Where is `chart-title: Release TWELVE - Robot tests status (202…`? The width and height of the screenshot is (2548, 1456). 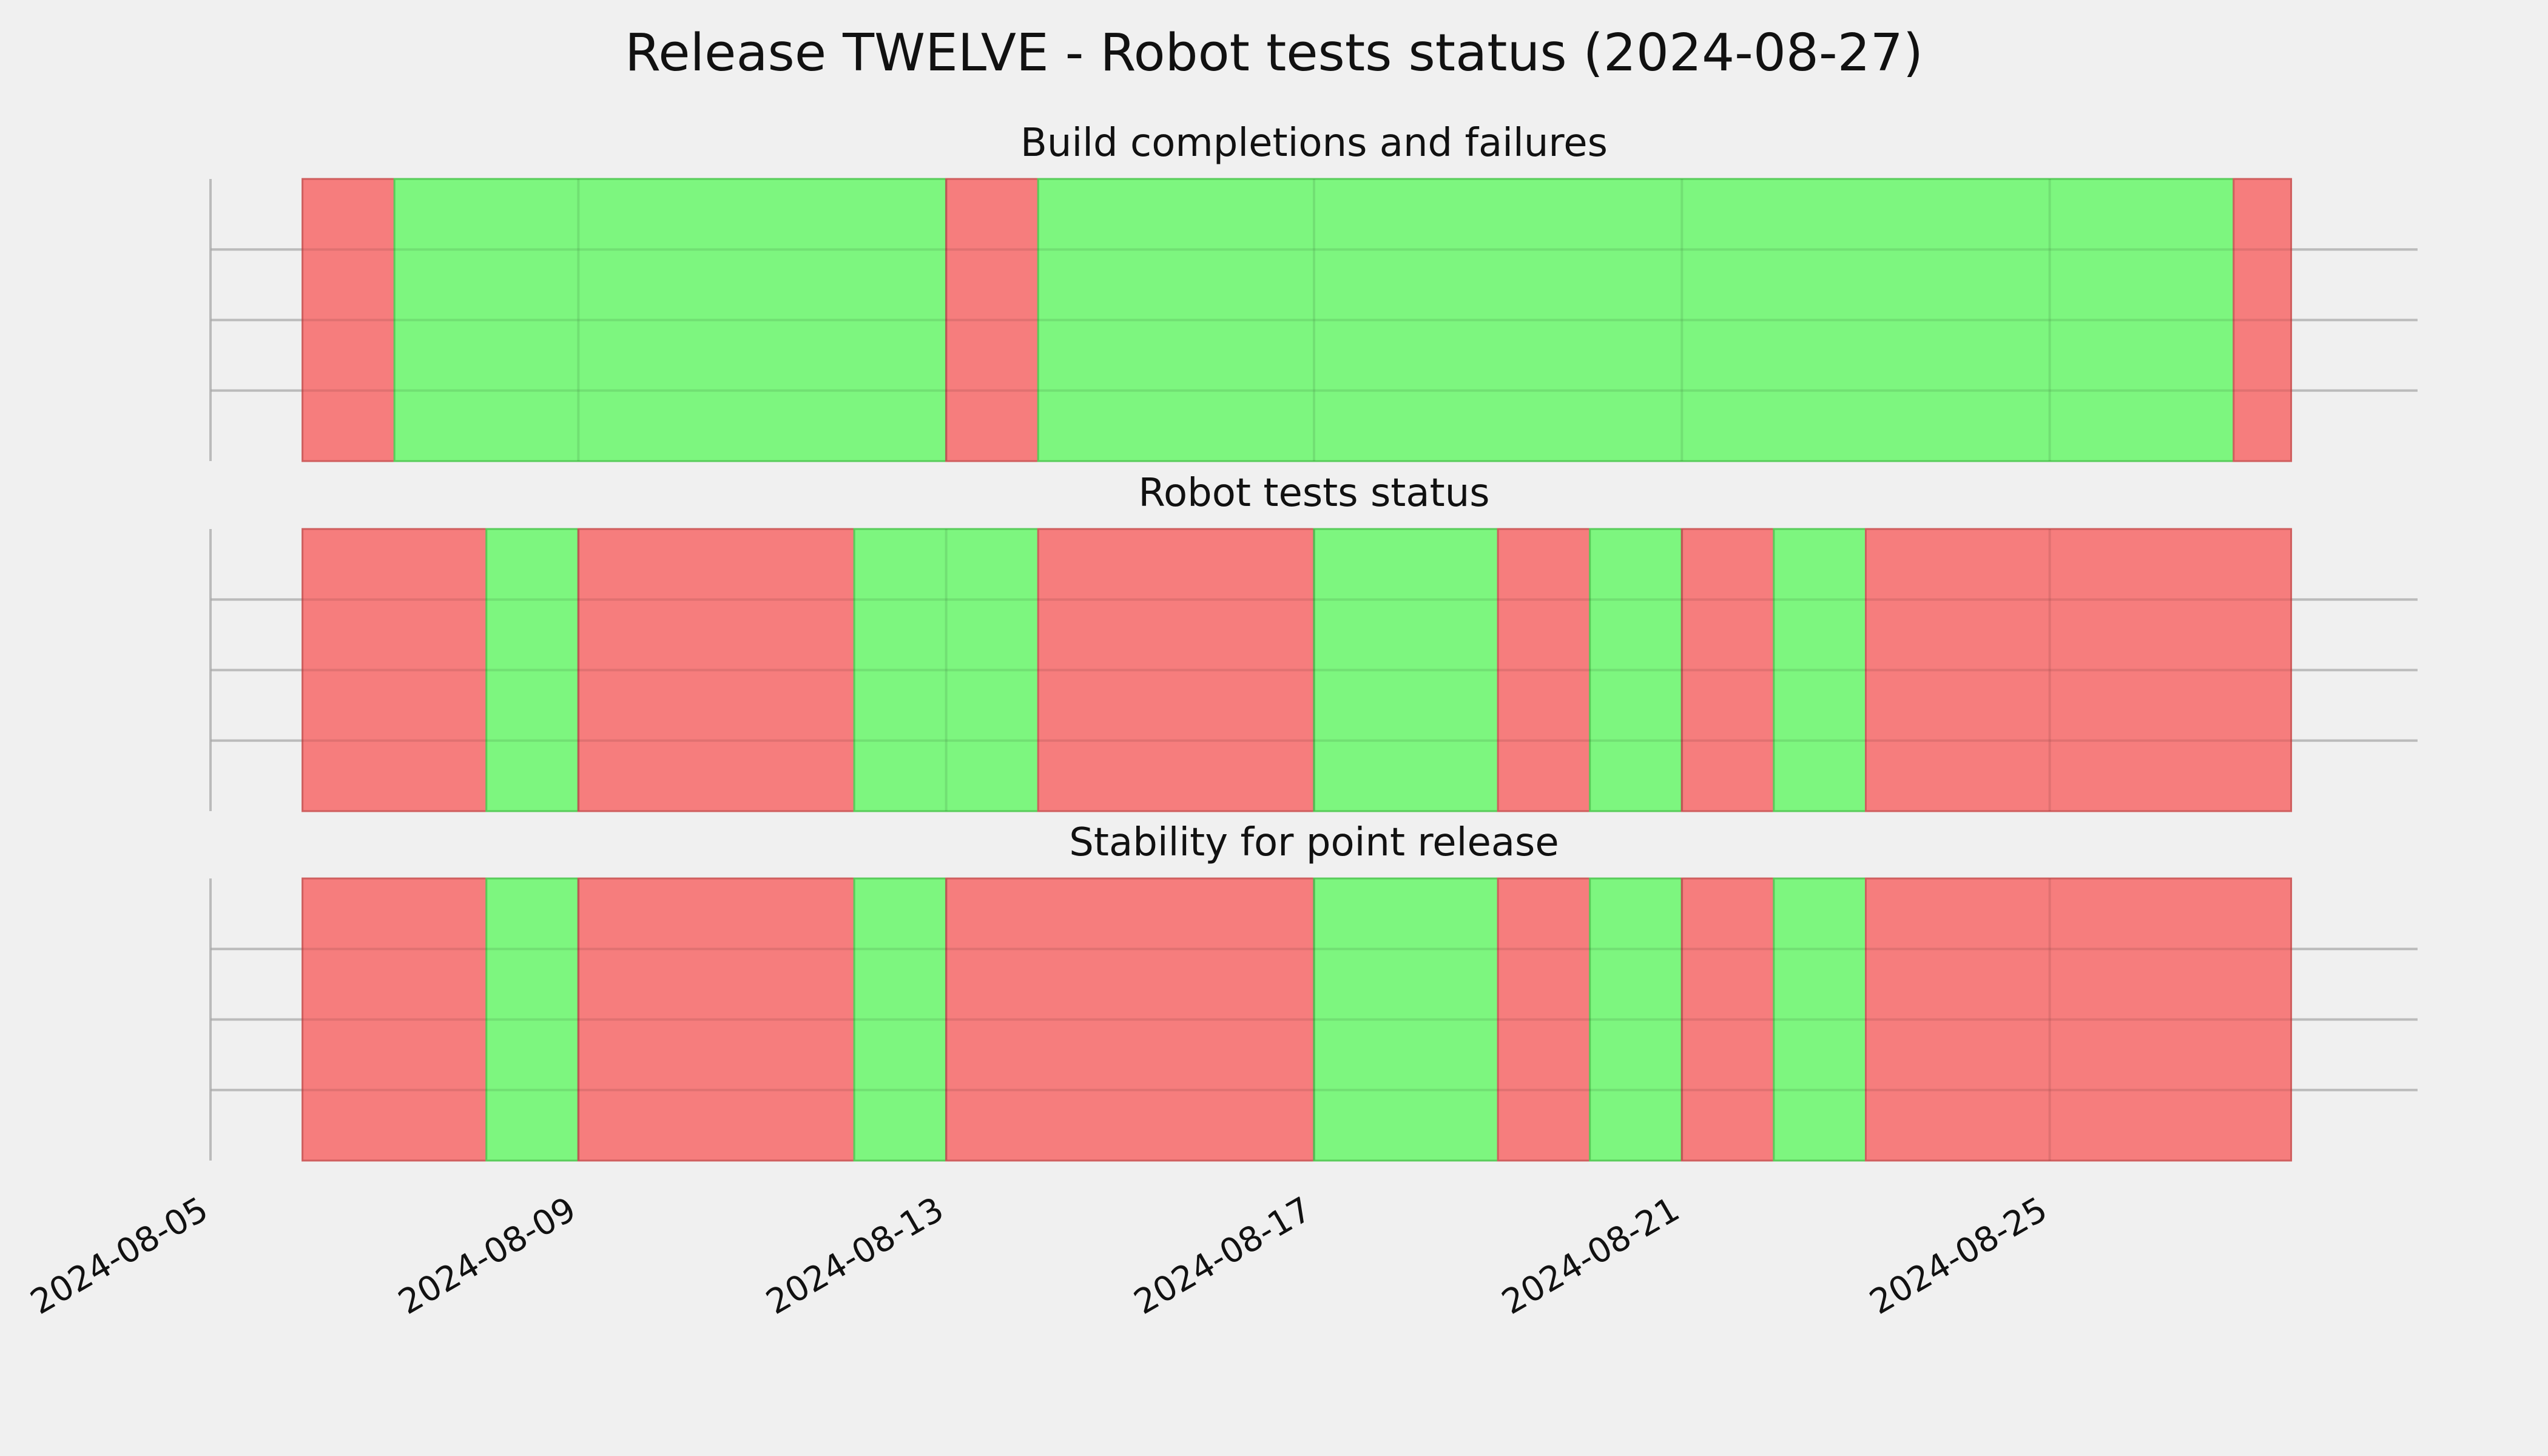 chart-title: Release TWELVE - Robot tests status (202… is located at coordinates (1274, 53).